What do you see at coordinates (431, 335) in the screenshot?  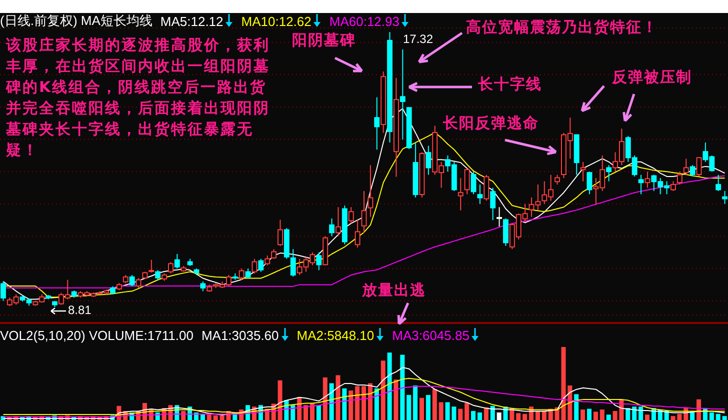 I see `text: MA3:6045.85` at bounding box center [431, 335].